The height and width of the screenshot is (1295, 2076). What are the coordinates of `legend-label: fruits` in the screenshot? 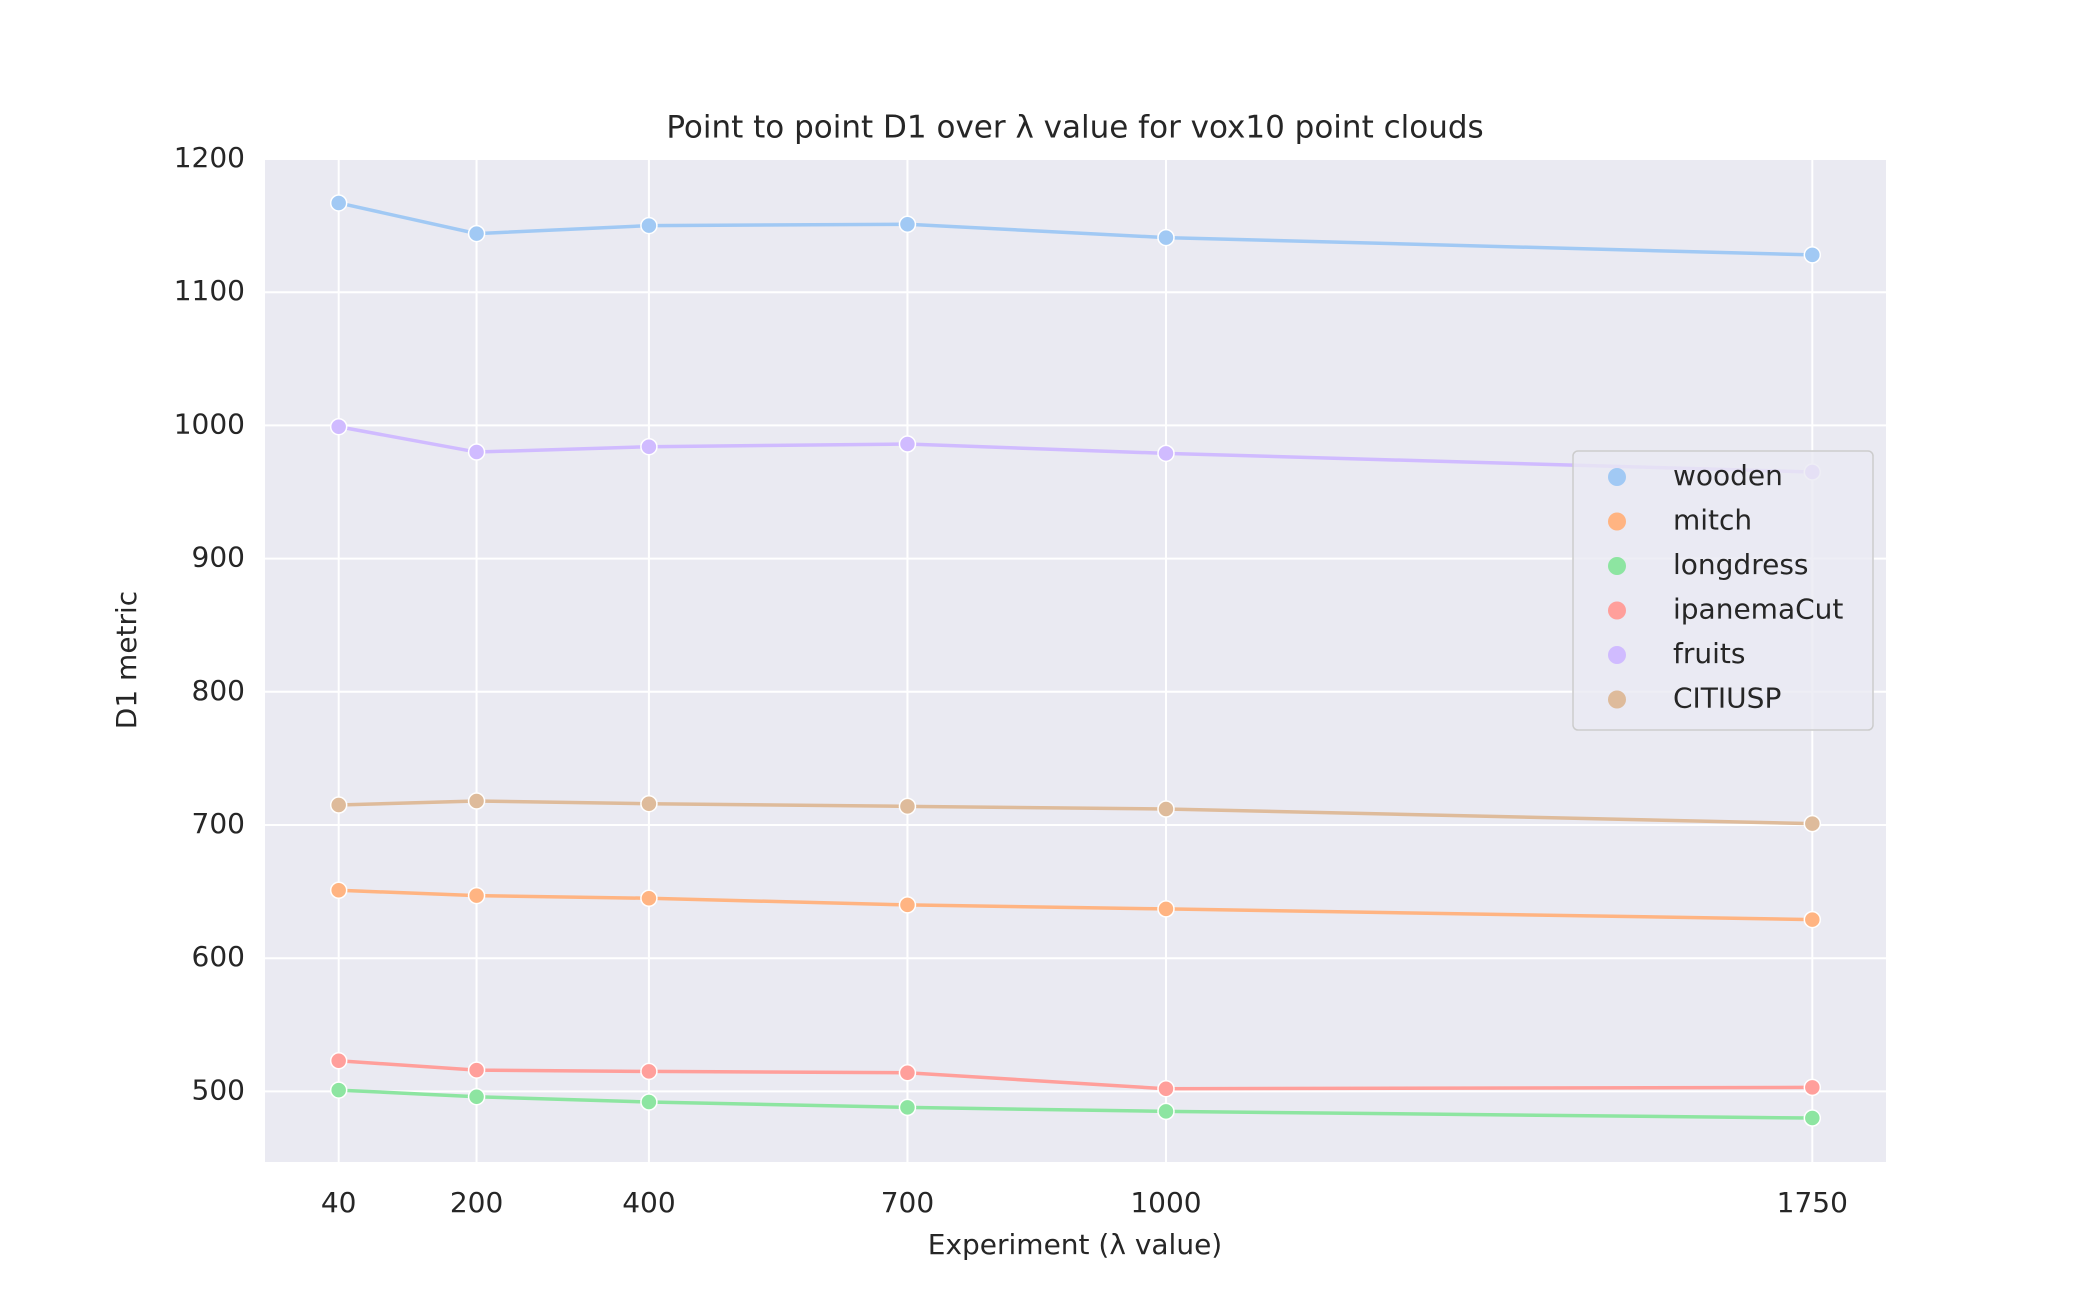 It's located at (1709, 653).